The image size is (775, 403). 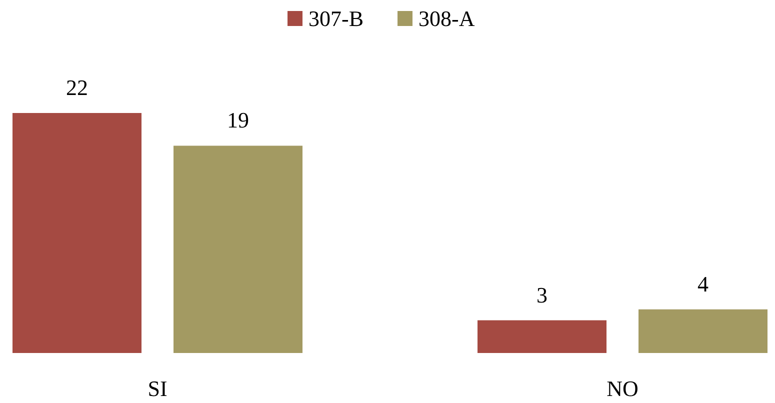 What do you see at coordinates (446, 18) in the screenshot?
I see `legend-label: 308-A` at bounding box center [446, 18].